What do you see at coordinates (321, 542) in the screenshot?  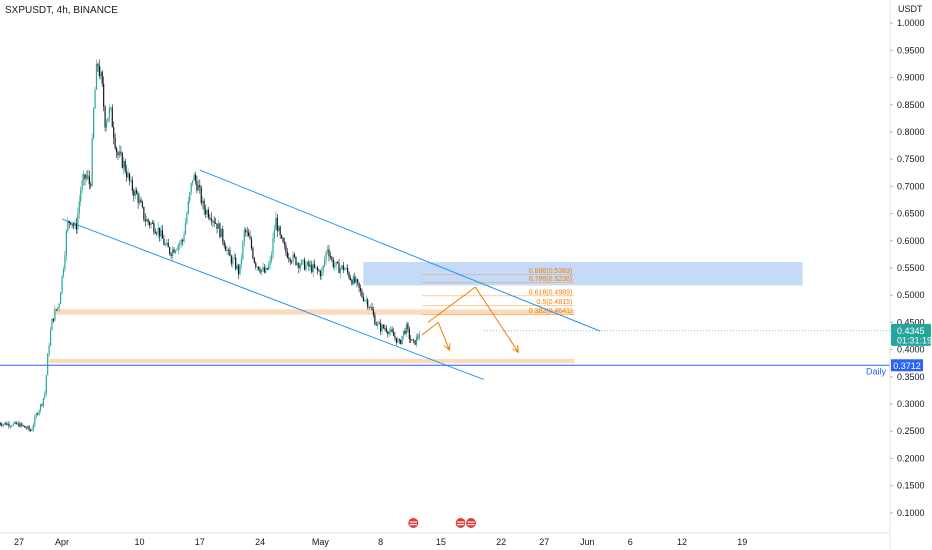 I see `x-tick-label: May` at bounding box center [321, 542].